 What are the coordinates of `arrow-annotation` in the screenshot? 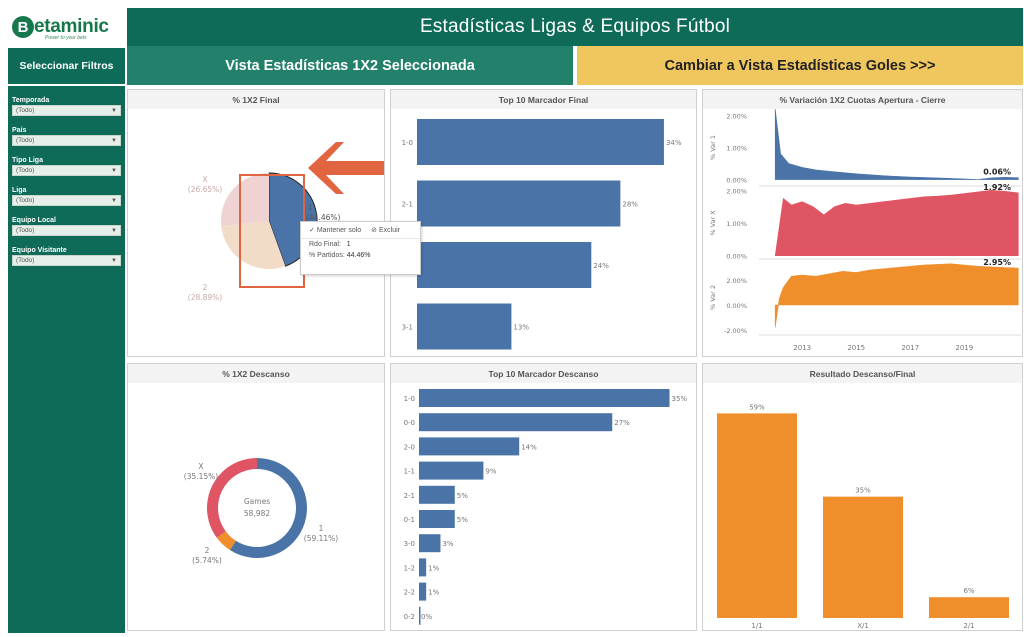 It's located at (346, 168).